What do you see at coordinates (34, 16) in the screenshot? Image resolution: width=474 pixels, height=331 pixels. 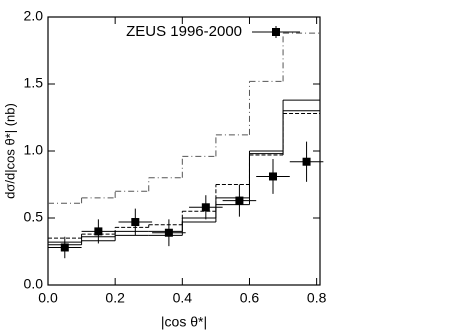 I see `y-tick-label: 2.0` at bounding box center [34, 16].